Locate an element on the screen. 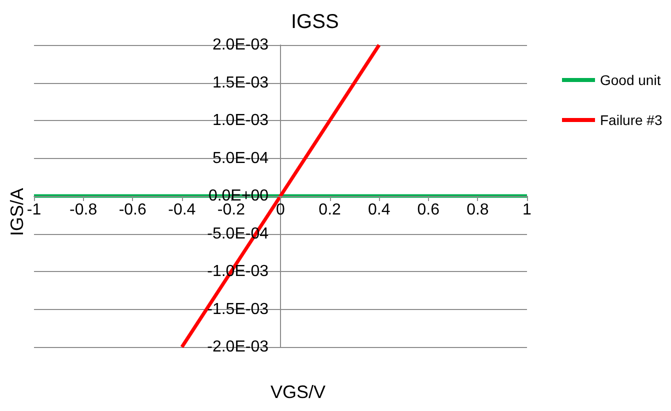  y-tick-label: -2.0E-03 is located at coordinates (238, 347).